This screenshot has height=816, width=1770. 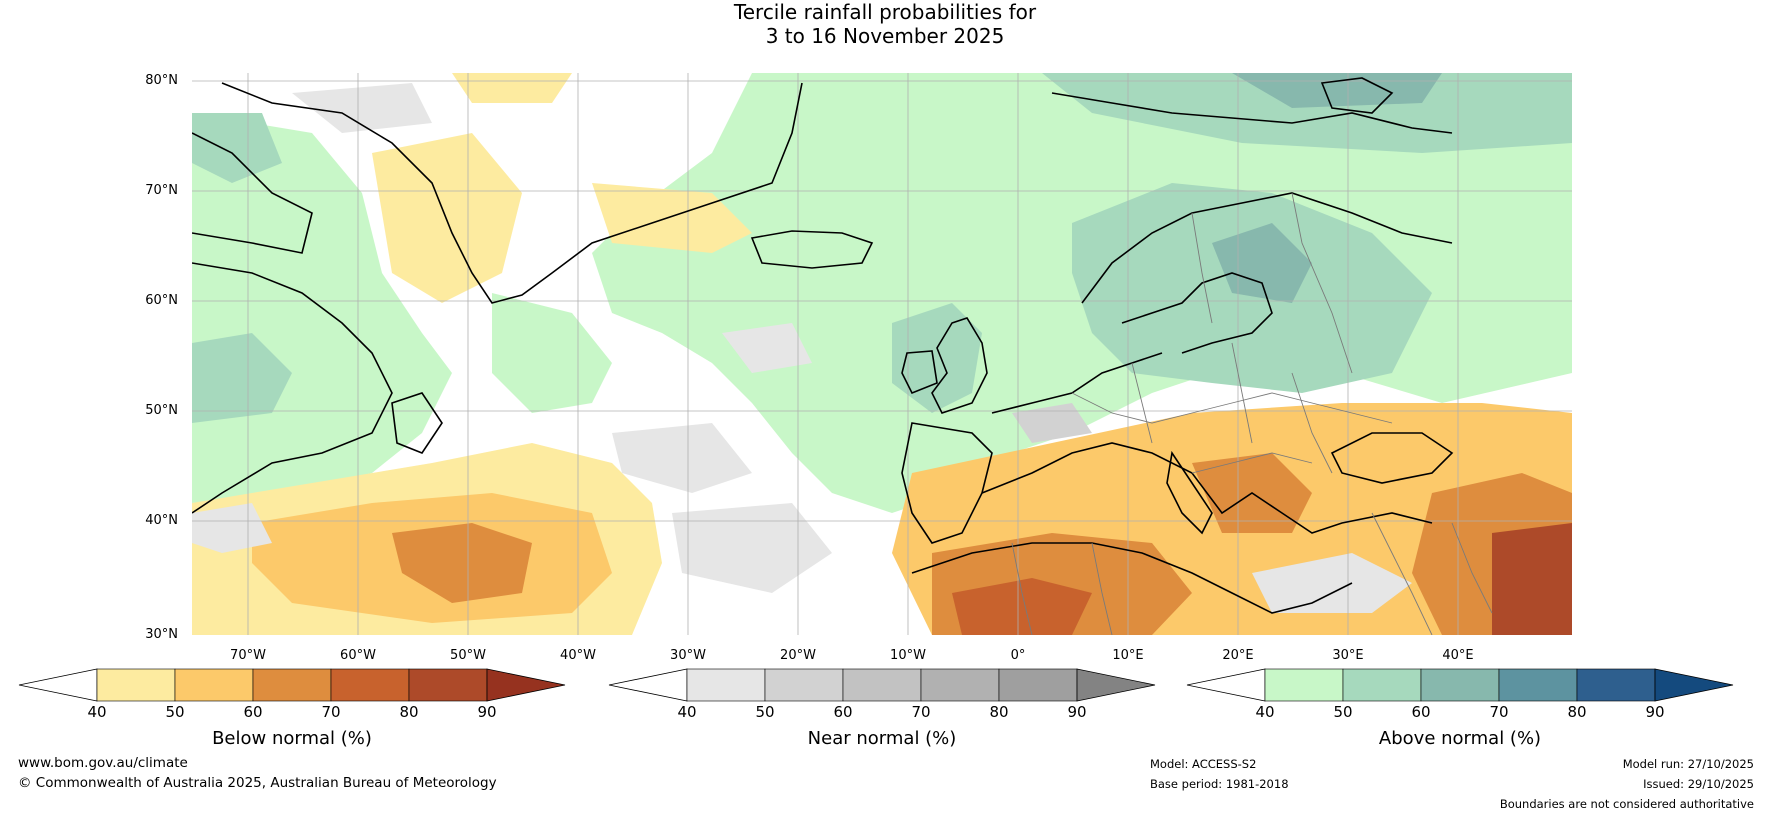 I want to click on coast-mediterranean-north, so click(x=1207, y=488).